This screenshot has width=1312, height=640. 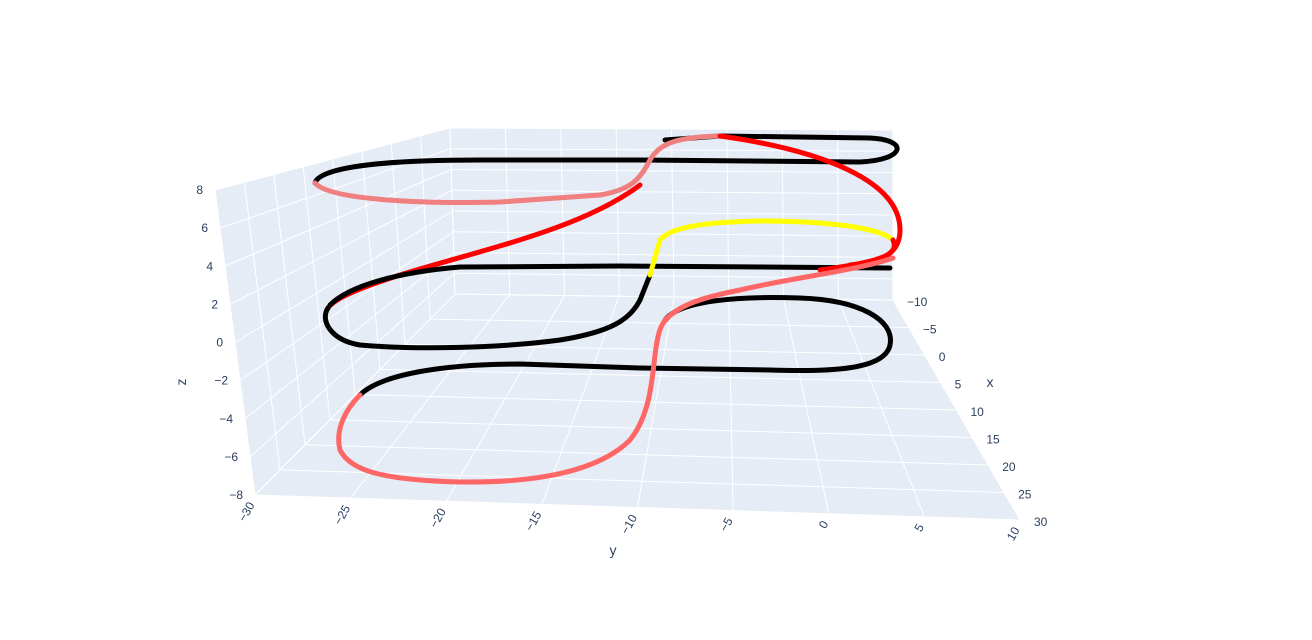 I want to click on track-yellow-segment, so click(x=771, y=248).